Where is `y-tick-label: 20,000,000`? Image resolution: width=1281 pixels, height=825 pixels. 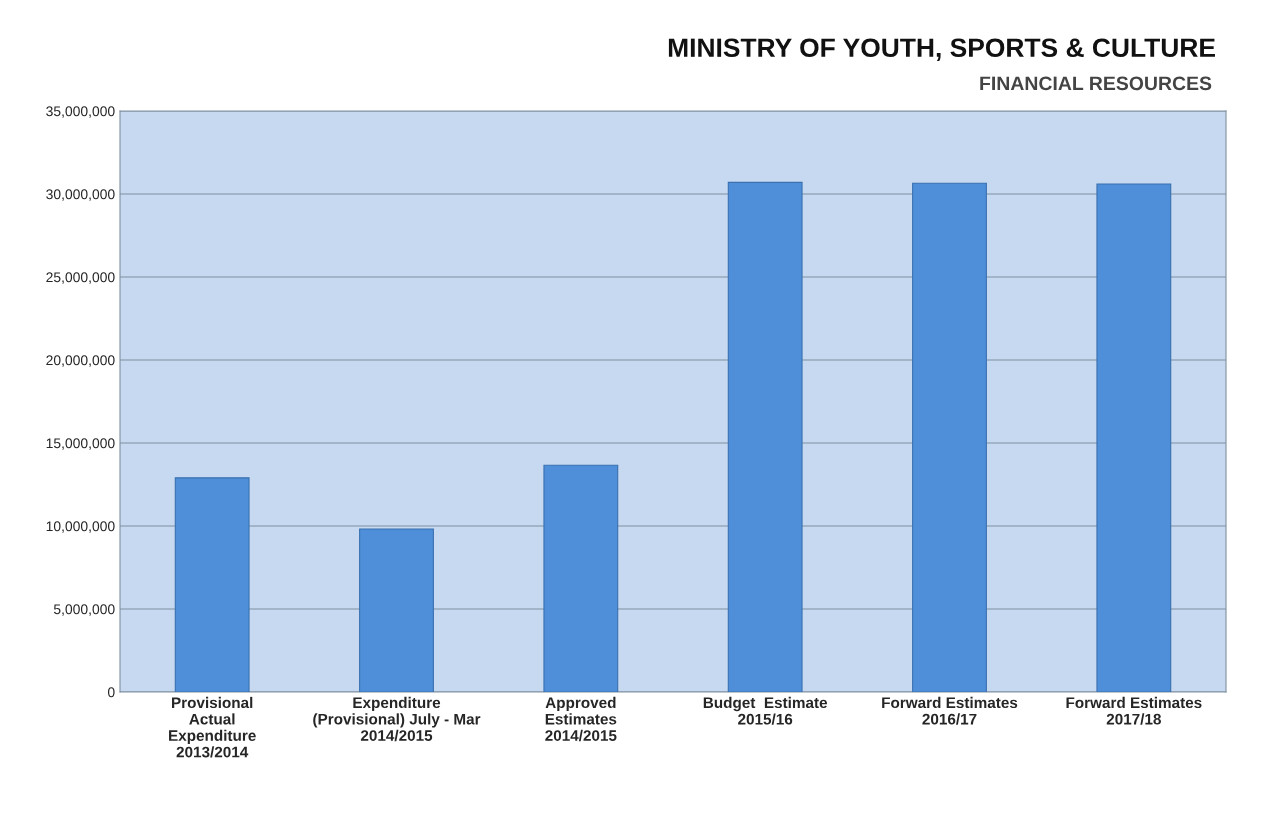 y-tick-label: 20,000,000 is located at coordinates (80, 361).